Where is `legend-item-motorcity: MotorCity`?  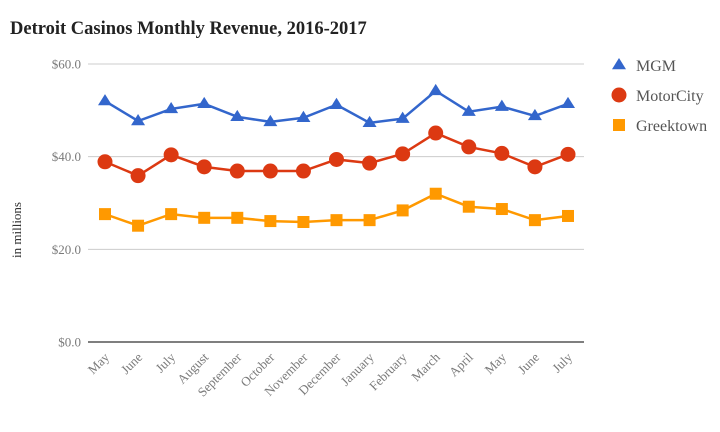
legend-item-motorcity: MotorCity is located at coordinates (657, 96).